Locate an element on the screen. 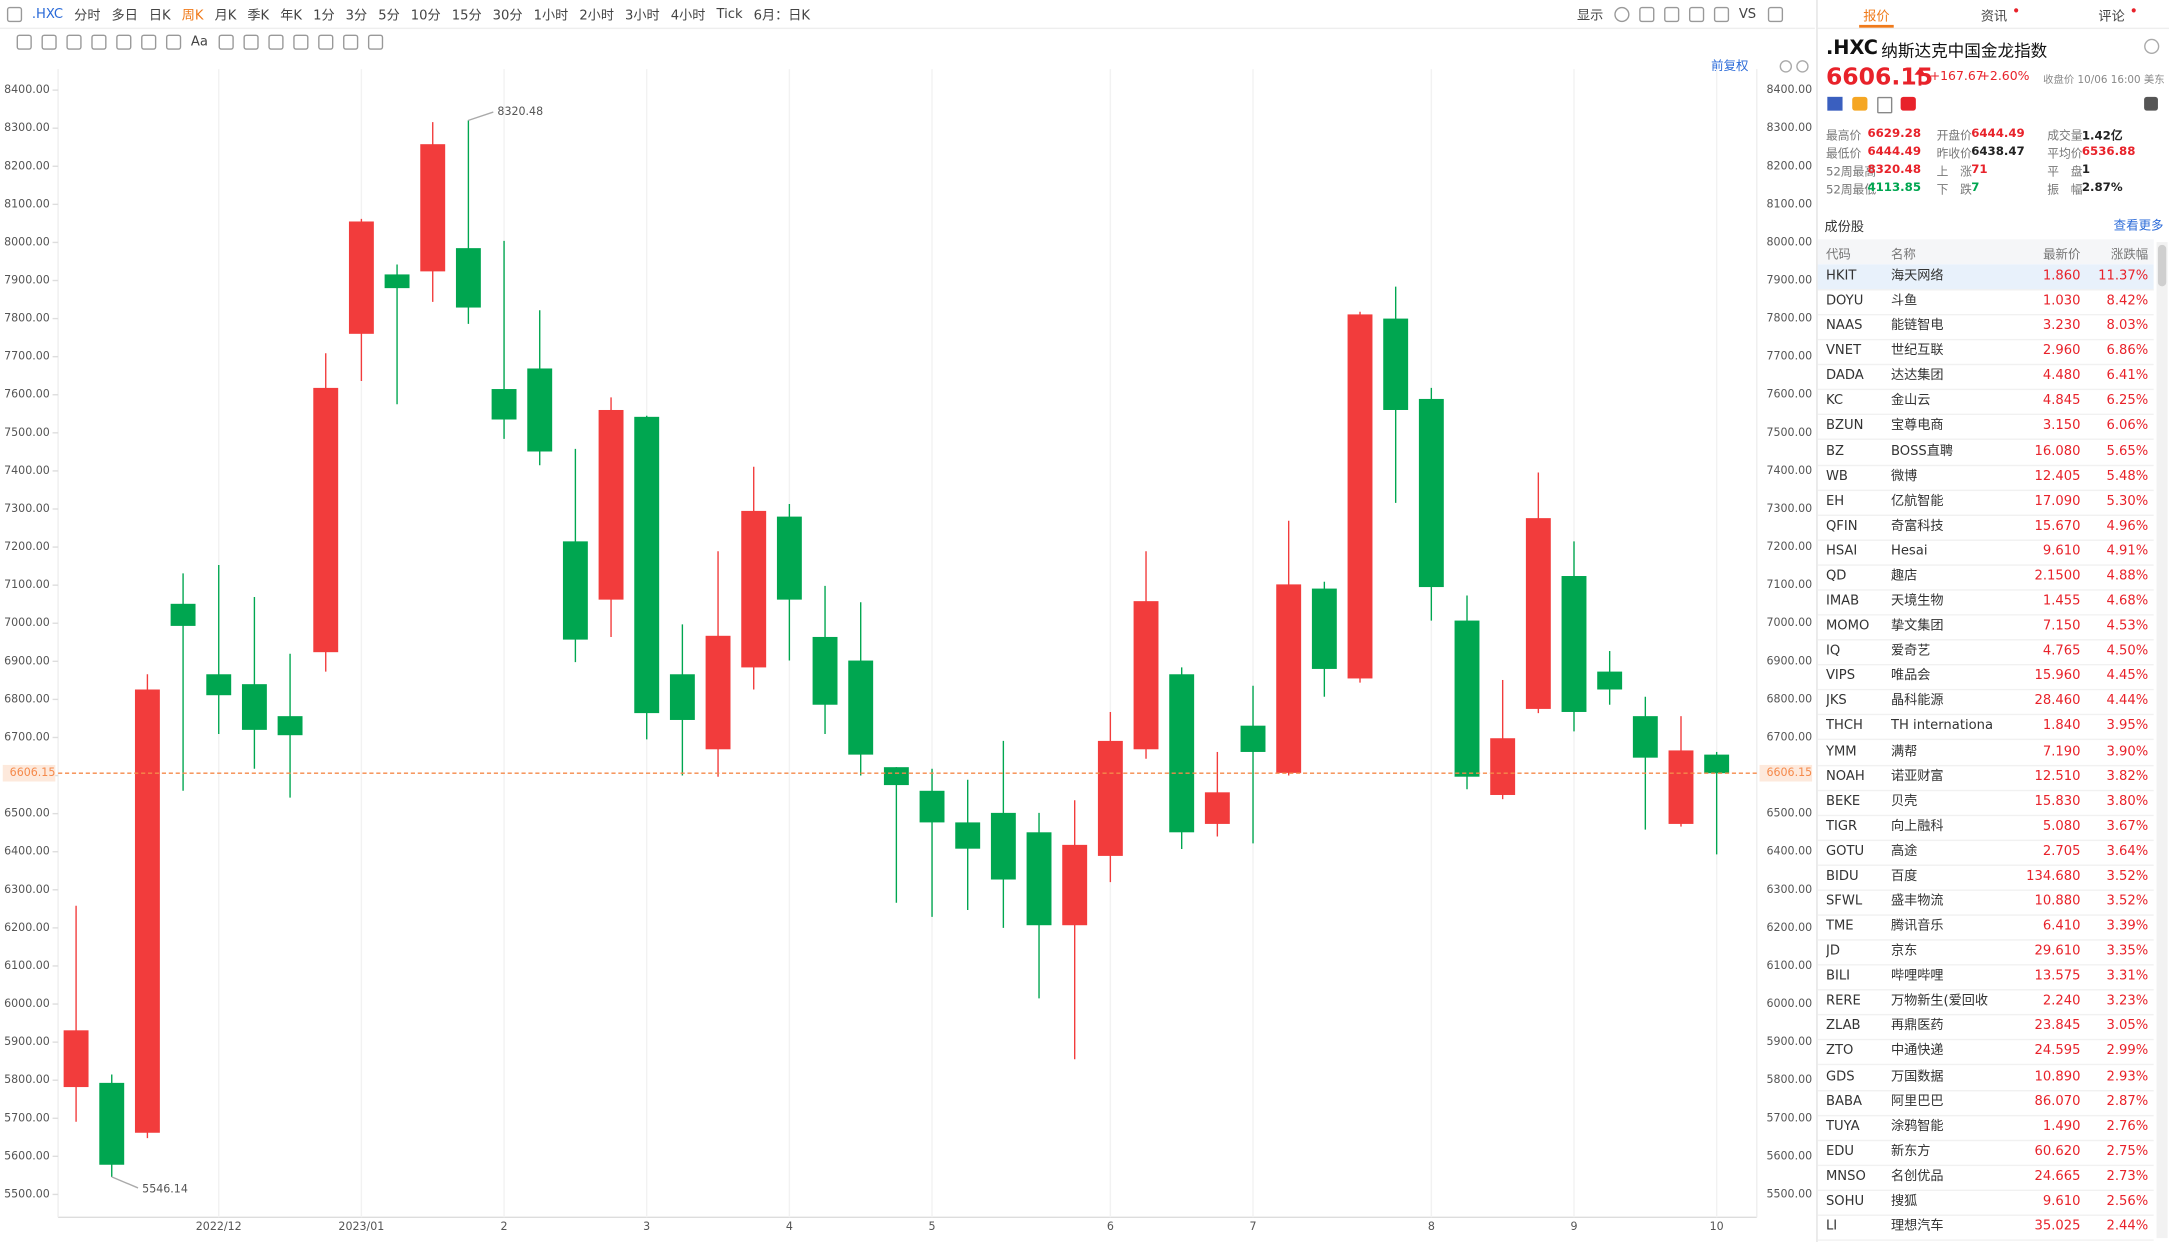  constituent-row: TIGR 向上融科 5.080 3.67% is located at coordinates (1985, 827).